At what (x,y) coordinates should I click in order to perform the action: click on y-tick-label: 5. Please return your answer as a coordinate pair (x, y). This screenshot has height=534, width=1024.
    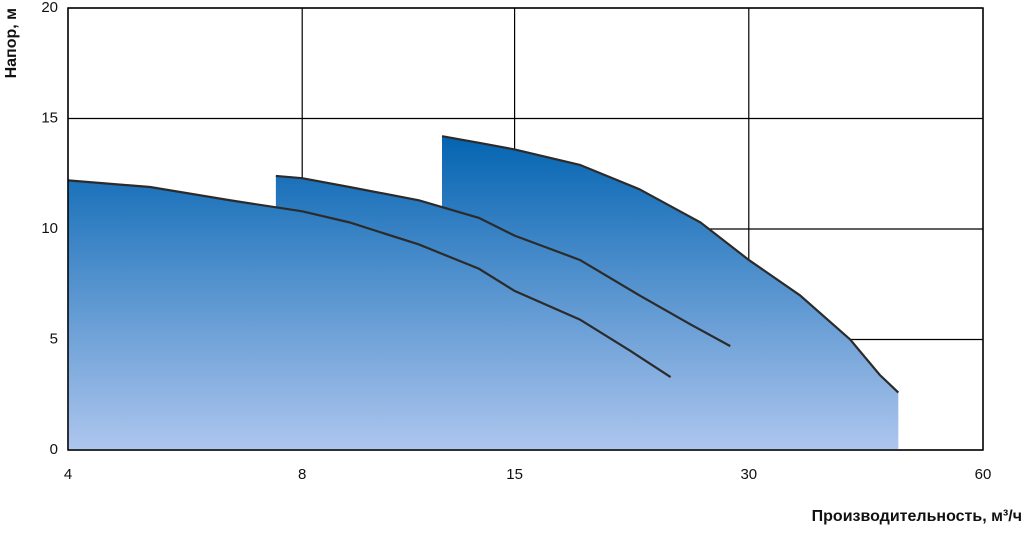
    Looking at the image, I should click on (54, 338).